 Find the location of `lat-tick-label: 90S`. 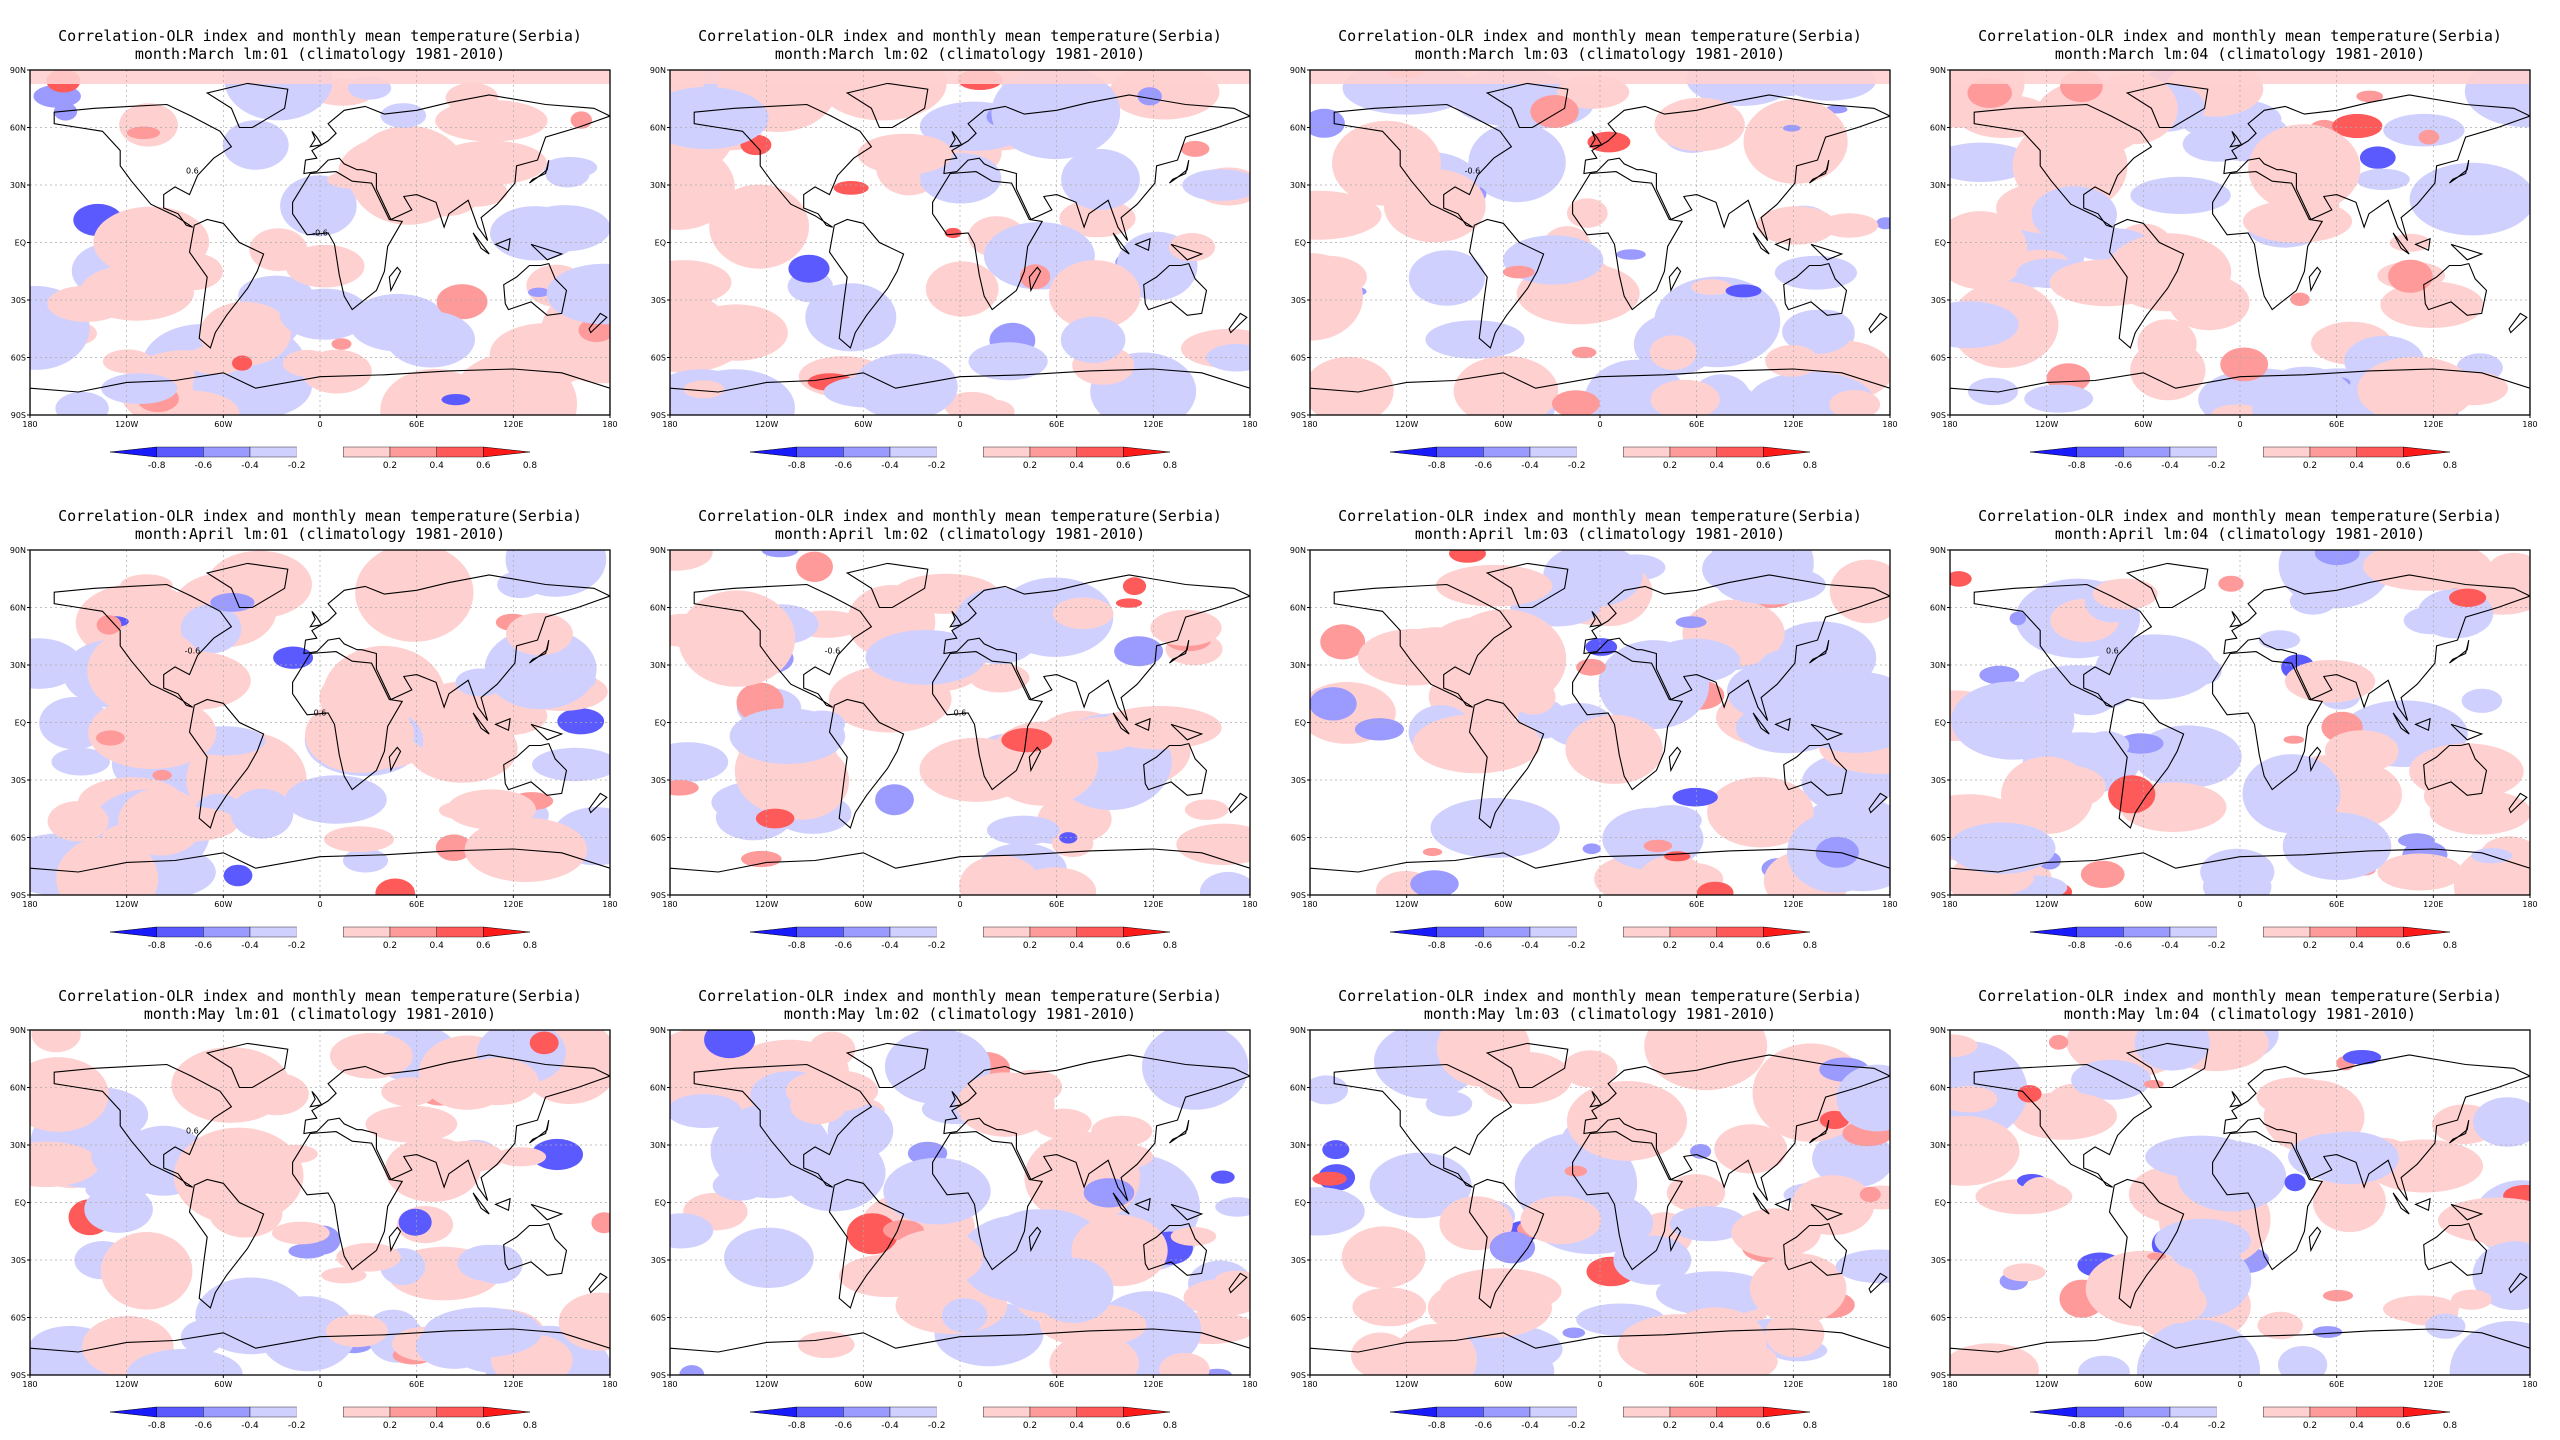

lat-tick-label: 90S is located at coordinates (1298, 895).